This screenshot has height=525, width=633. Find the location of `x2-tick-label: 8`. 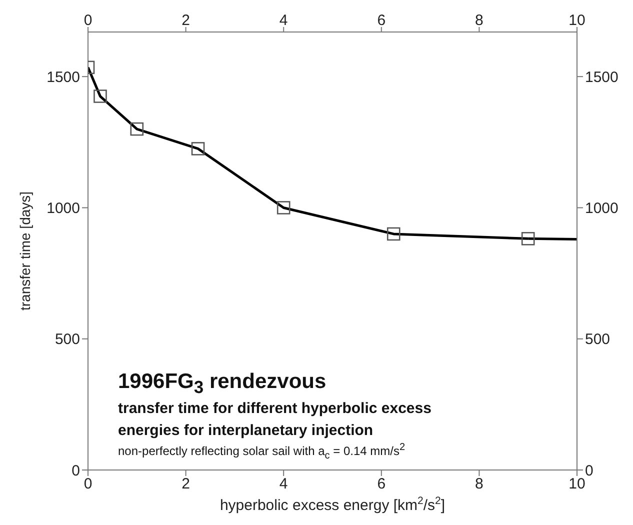

x2-tick-label: 8 is located at coordinates (479, 484).